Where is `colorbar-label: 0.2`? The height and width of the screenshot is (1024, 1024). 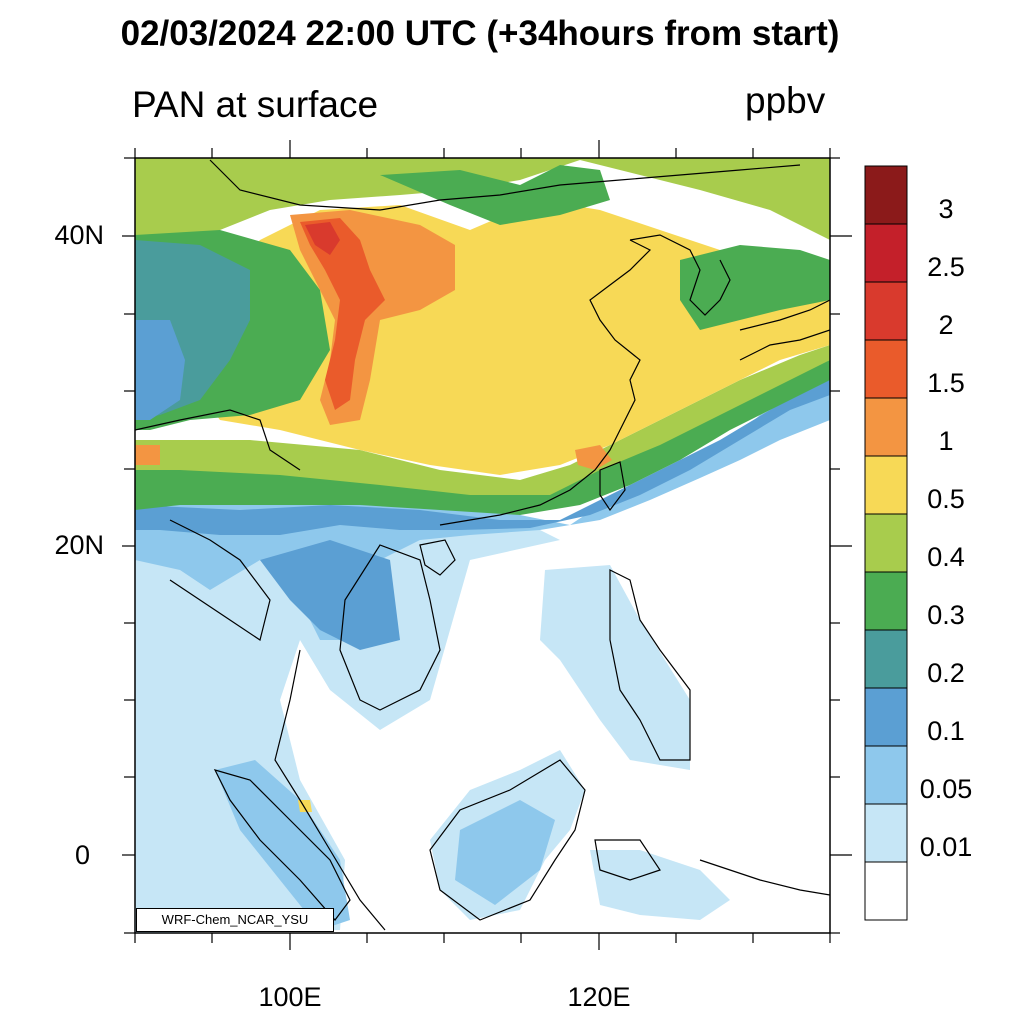
colorbar-label: 0.2 is located at coordinates (946, 673).